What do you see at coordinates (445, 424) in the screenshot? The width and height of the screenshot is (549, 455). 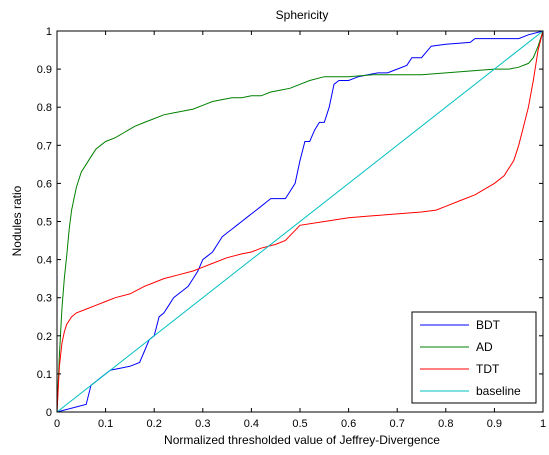 I see `x-tick-label: 0.8` at bounding box center [445, 424].